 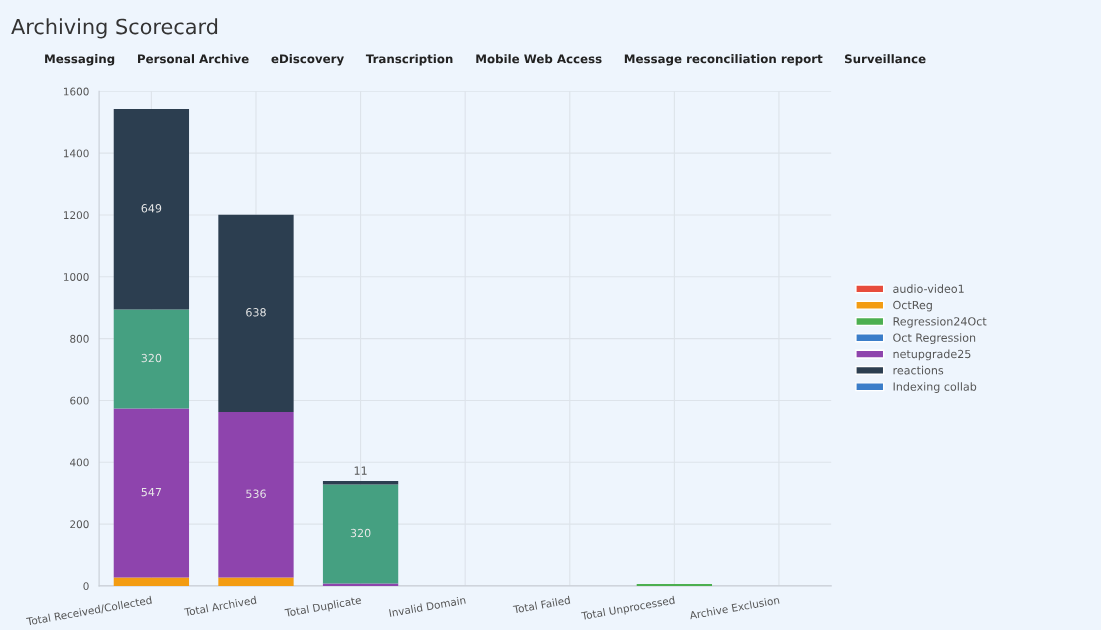 What do you see at coordinates (86, 586) in the screenshot?
I see `y-tick-label: 0` at bounding box center [86, 586].